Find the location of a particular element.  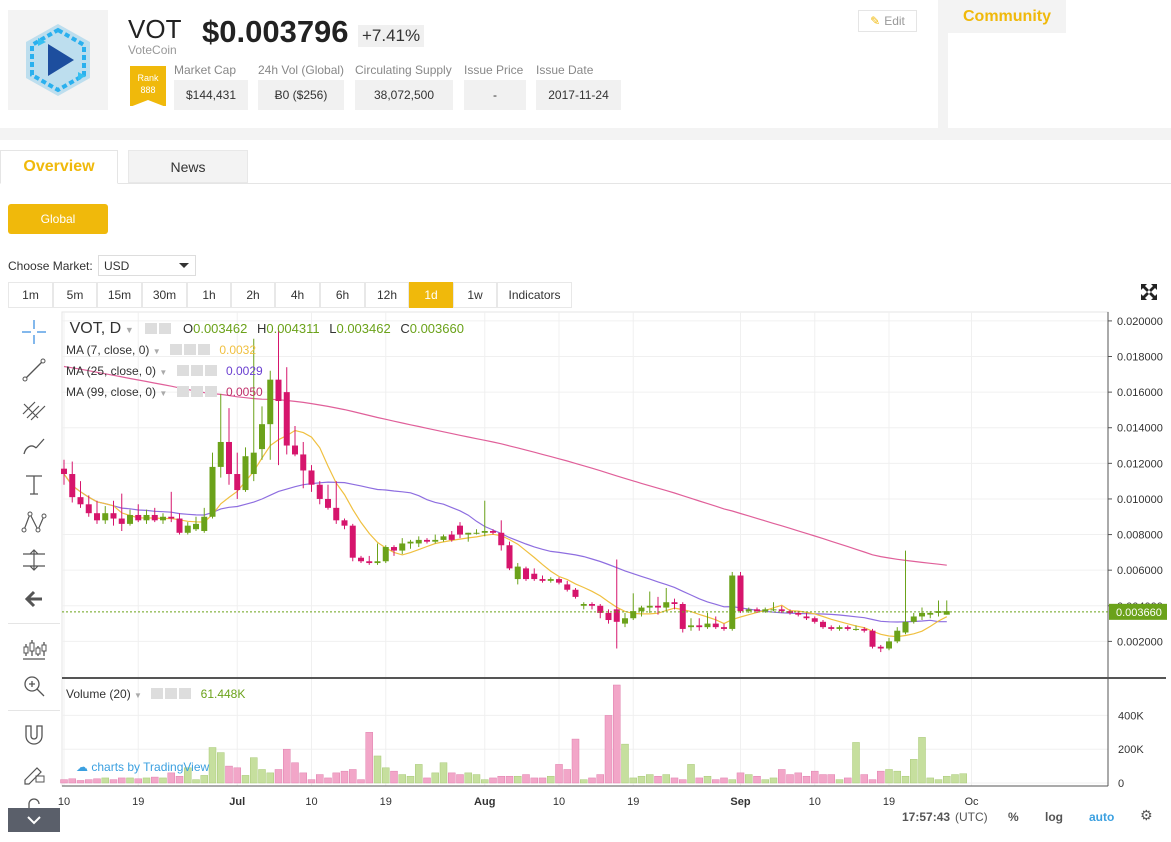

timeframe-4h: 4h is located at coordinates (297, 295).